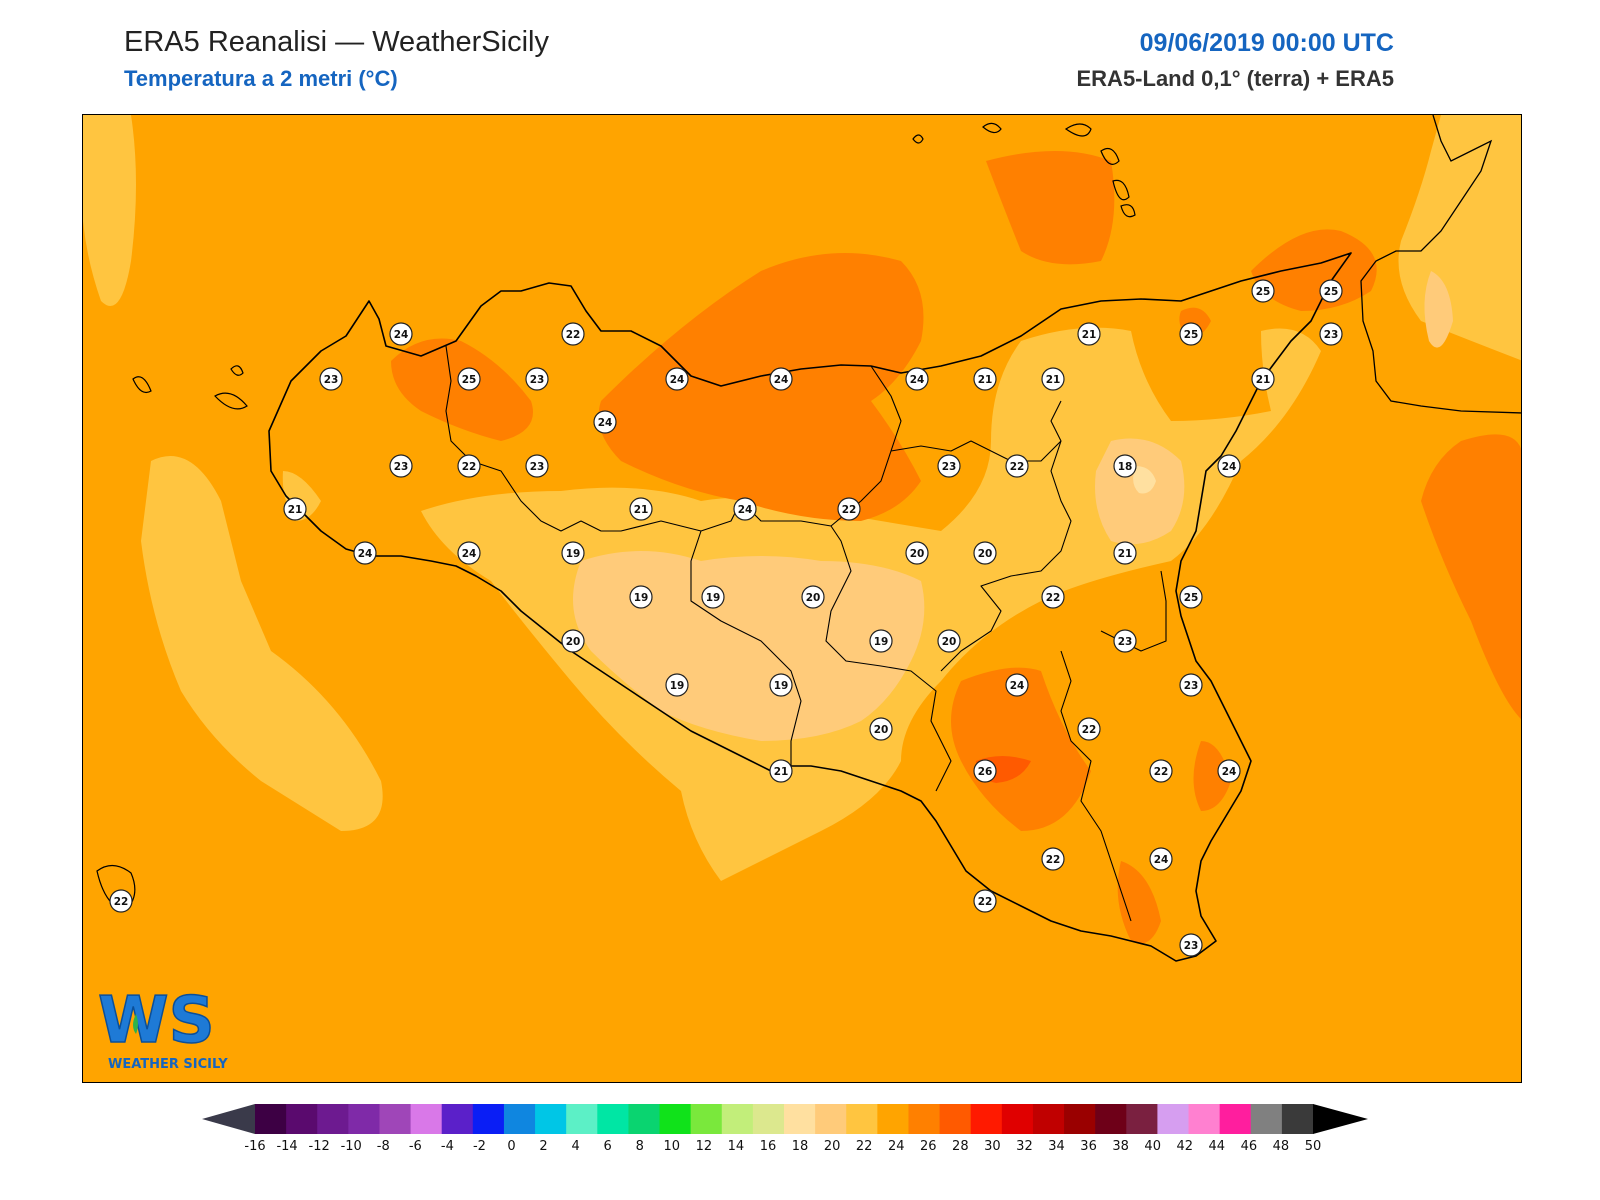 Image resolution: width=1600 pixels, height=1200 pixels. What do you see at coordinates (135, 1024) in the screenshot?
I see `leaf-icon` at bounding box center [135, 1024].